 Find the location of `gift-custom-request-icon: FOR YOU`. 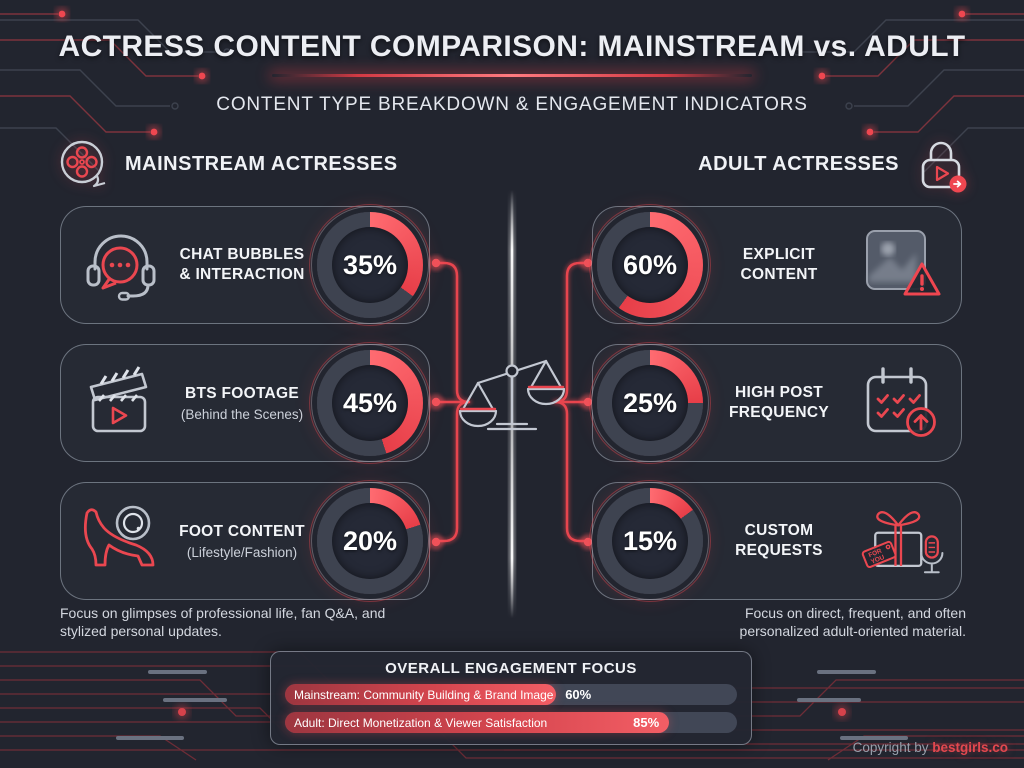

gift-custom-request-icon: FOR YOU is located at coordinates (901, 541).